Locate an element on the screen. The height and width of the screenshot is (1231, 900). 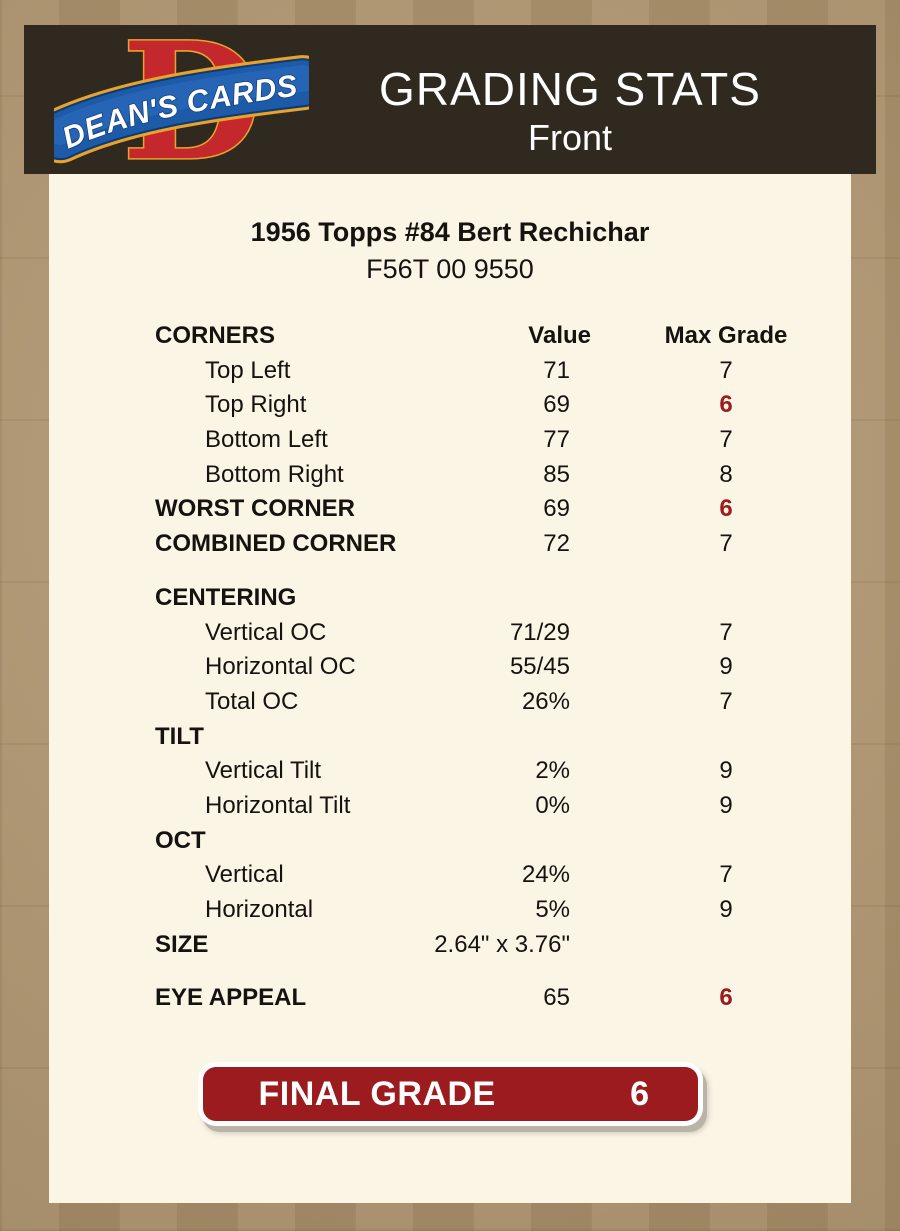
row-label: CORNERS is located at coordinates (215, 335).